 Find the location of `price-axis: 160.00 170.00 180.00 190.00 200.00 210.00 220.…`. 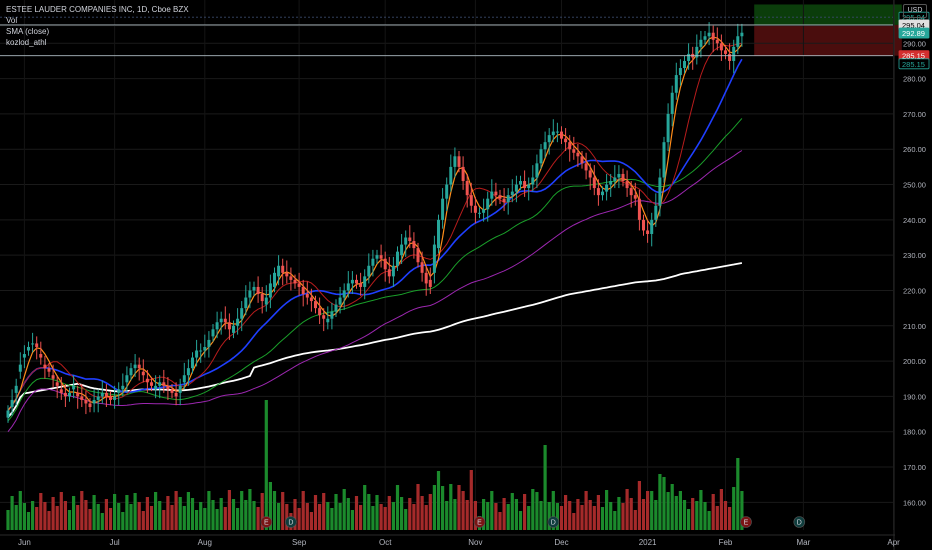

price-axis: 160.00 170.00 180.00 190.00 200.00 210.00 220.… is located at coordinates (911, 275).